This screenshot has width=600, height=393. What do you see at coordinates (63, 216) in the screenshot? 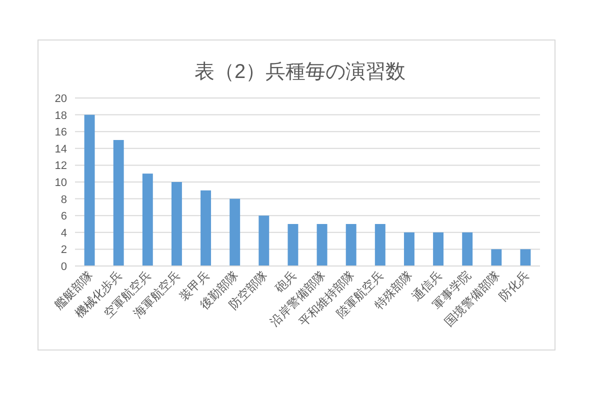
I see `y-tick-label: 6` at bounding box center [63, 216].